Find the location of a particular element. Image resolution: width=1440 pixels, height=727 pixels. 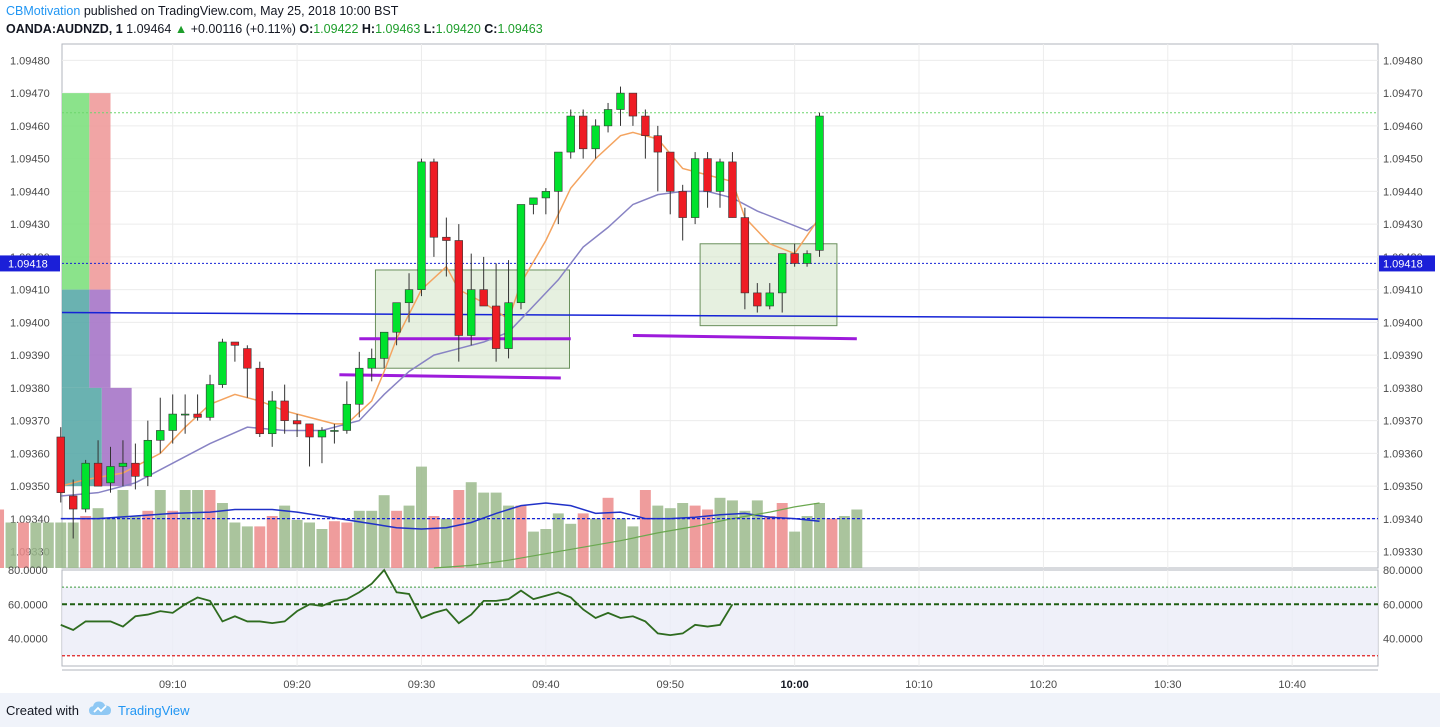

footer-bar: Created with TradingView is located at coordinates (720, 710).